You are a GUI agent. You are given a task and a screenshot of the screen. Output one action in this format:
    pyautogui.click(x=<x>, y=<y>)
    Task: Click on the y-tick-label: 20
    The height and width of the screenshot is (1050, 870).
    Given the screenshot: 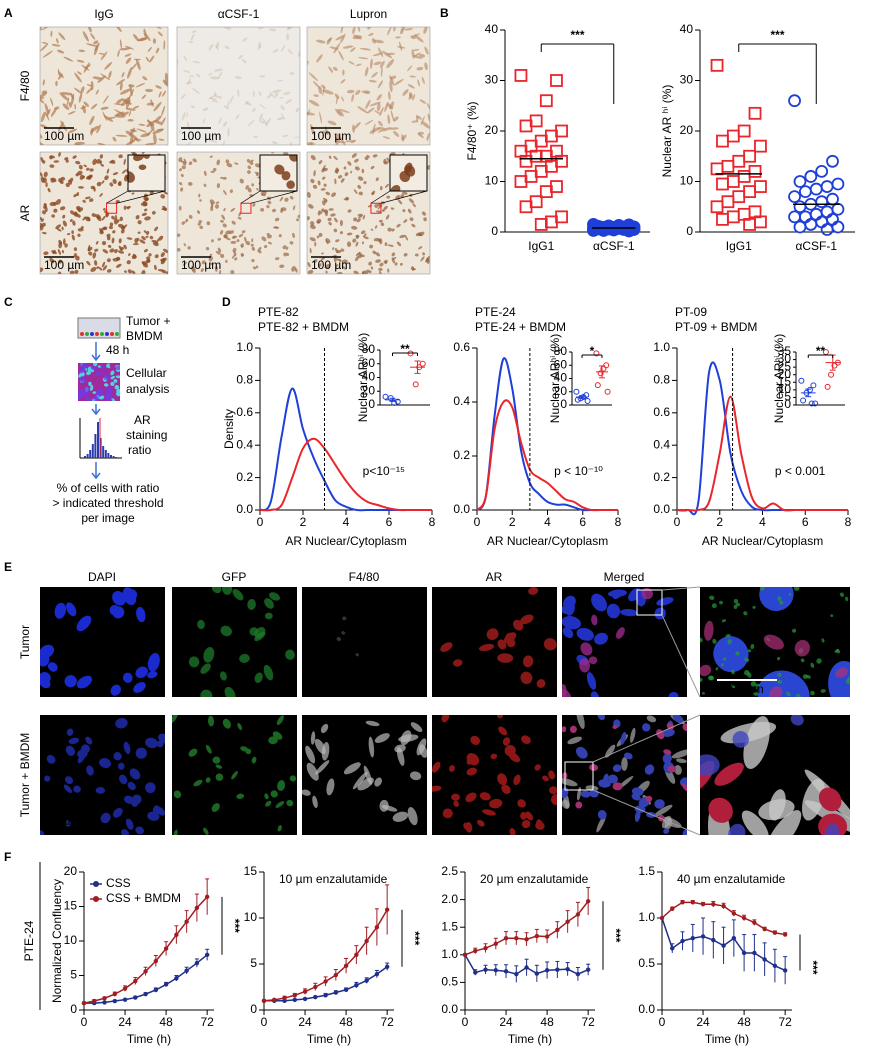 What is the action you would take?
    pyautogui.click(x=369, y=390)
    